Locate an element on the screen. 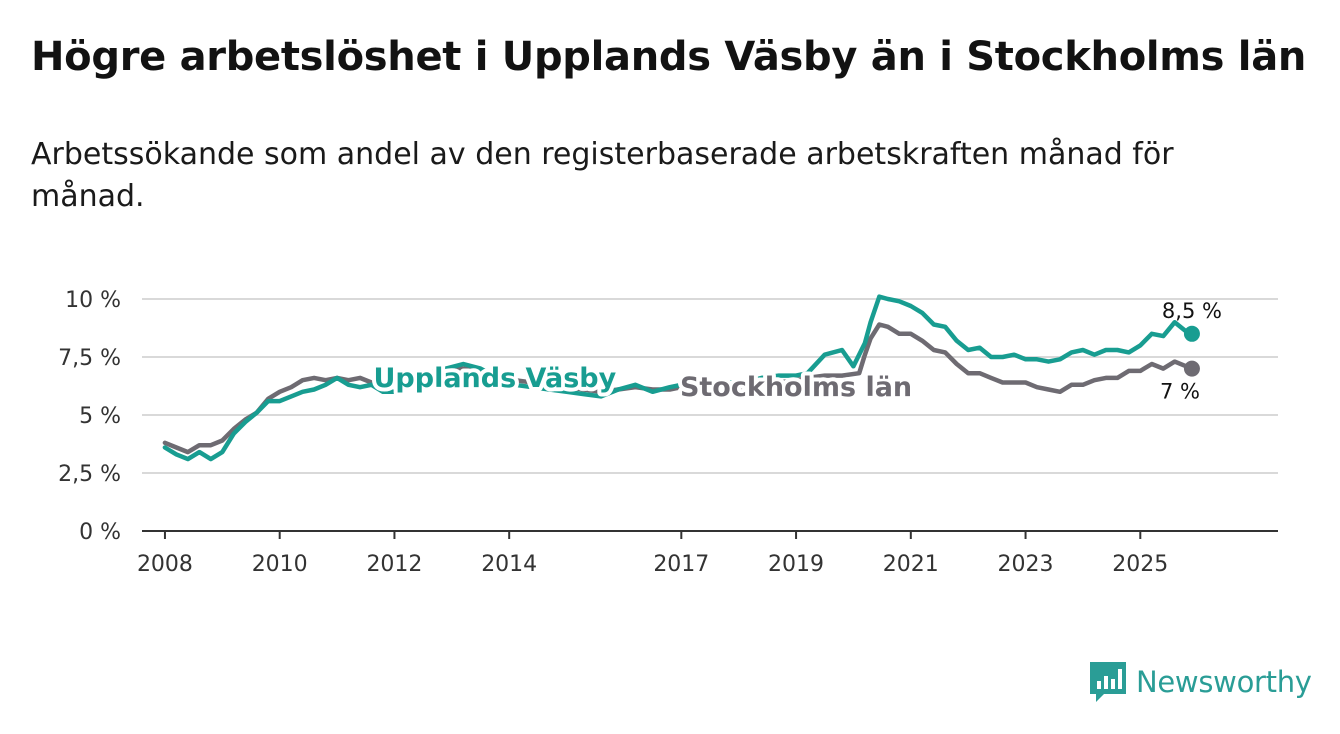  x-tick-label: 2017 is located at coordinates (681, 564).